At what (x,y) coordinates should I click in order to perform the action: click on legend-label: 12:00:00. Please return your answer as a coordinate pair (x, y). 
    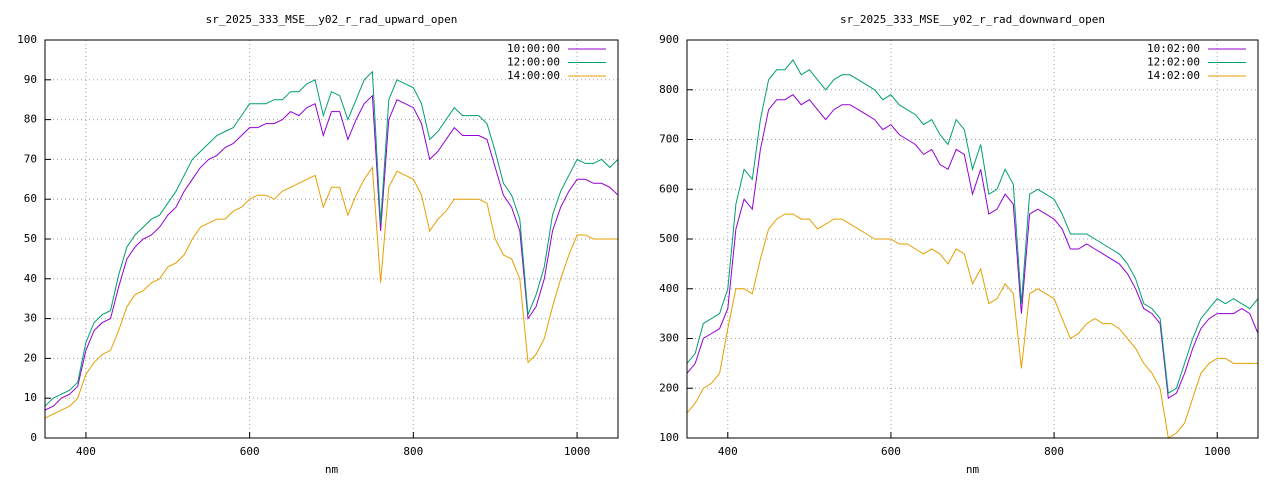
    Looking at the image, I should click on (533, 62).